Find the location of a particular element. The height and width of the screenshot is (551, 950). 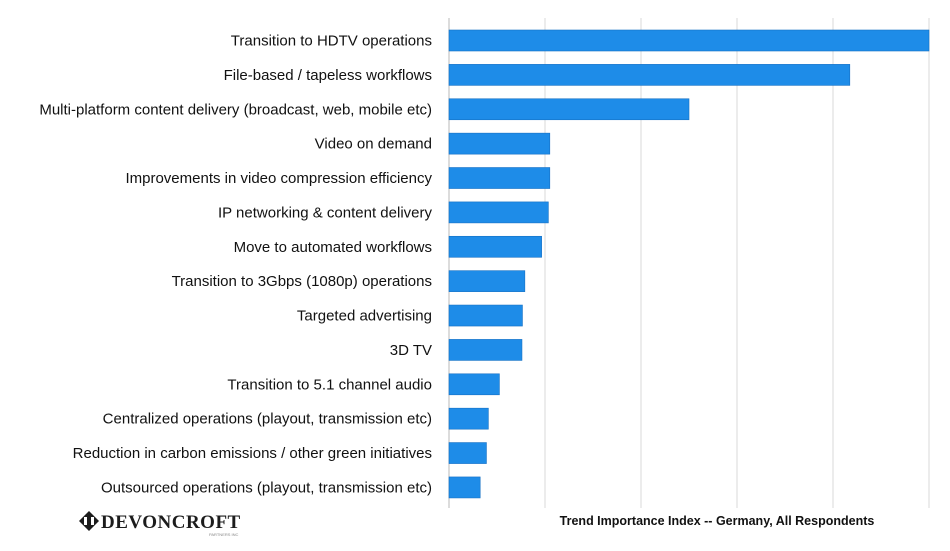

category-label: Move to automated workflows is located at coordinates (333, 247).